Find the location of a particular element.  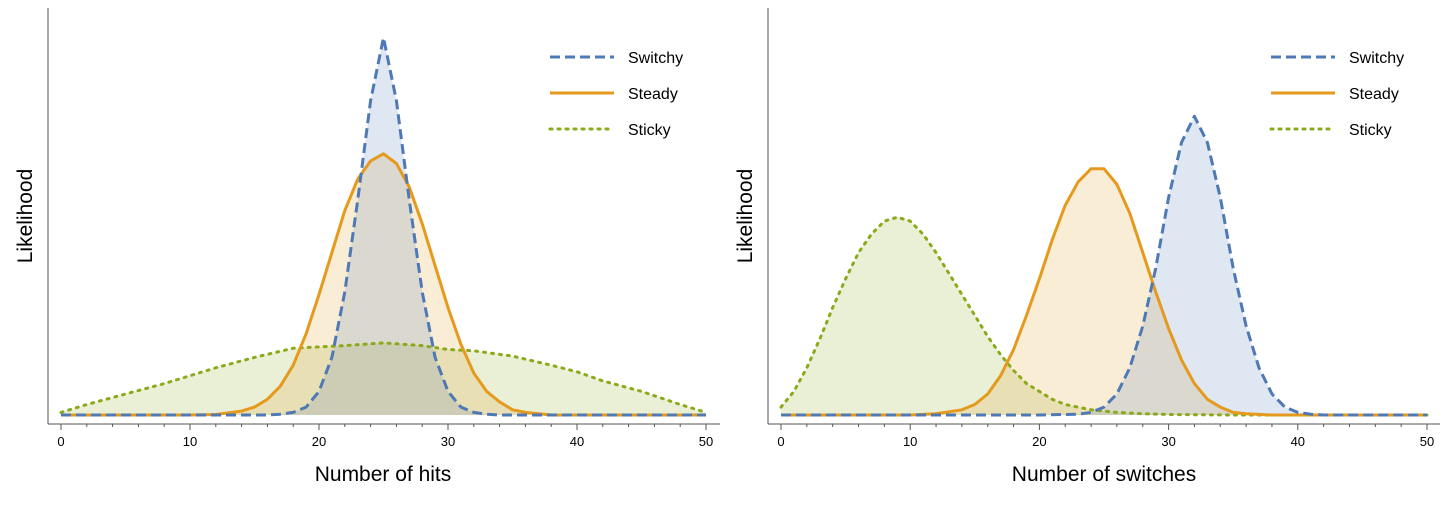

series-line-sticky is located at coordinates (383, 377).